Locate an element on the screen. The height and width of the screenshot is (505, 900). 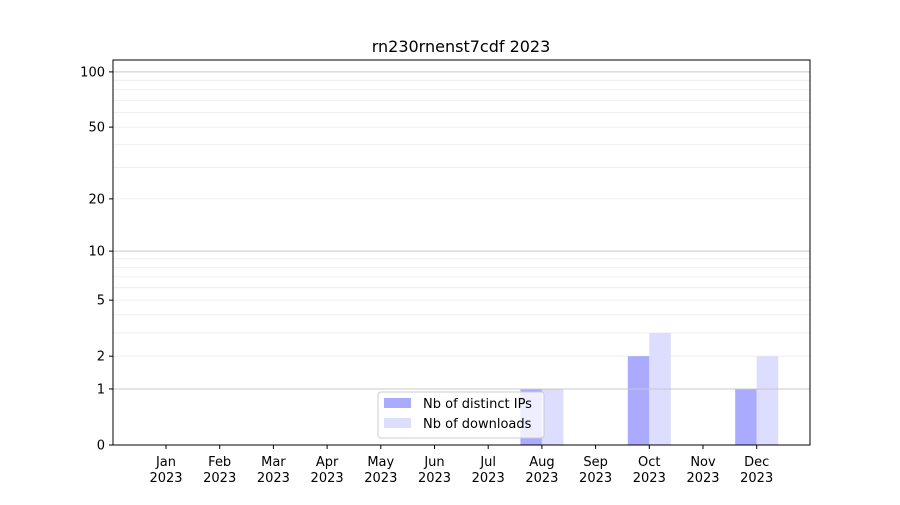
x-tick-label: Apr is located at coordinates (327, 462).